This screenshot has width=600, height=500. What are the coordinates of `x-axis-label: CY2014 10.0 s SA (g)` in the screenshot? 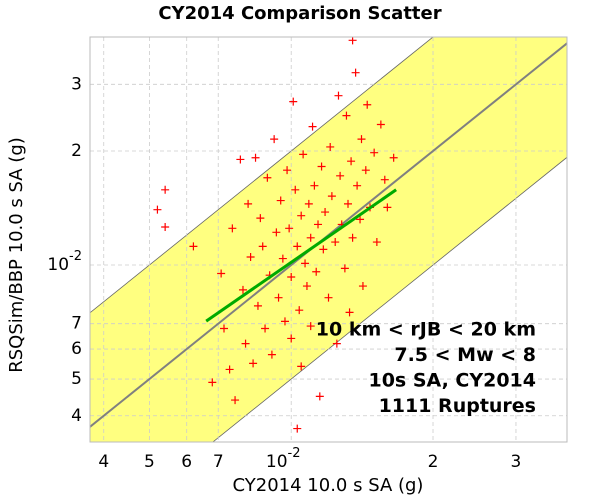 It's located at (328, 485).